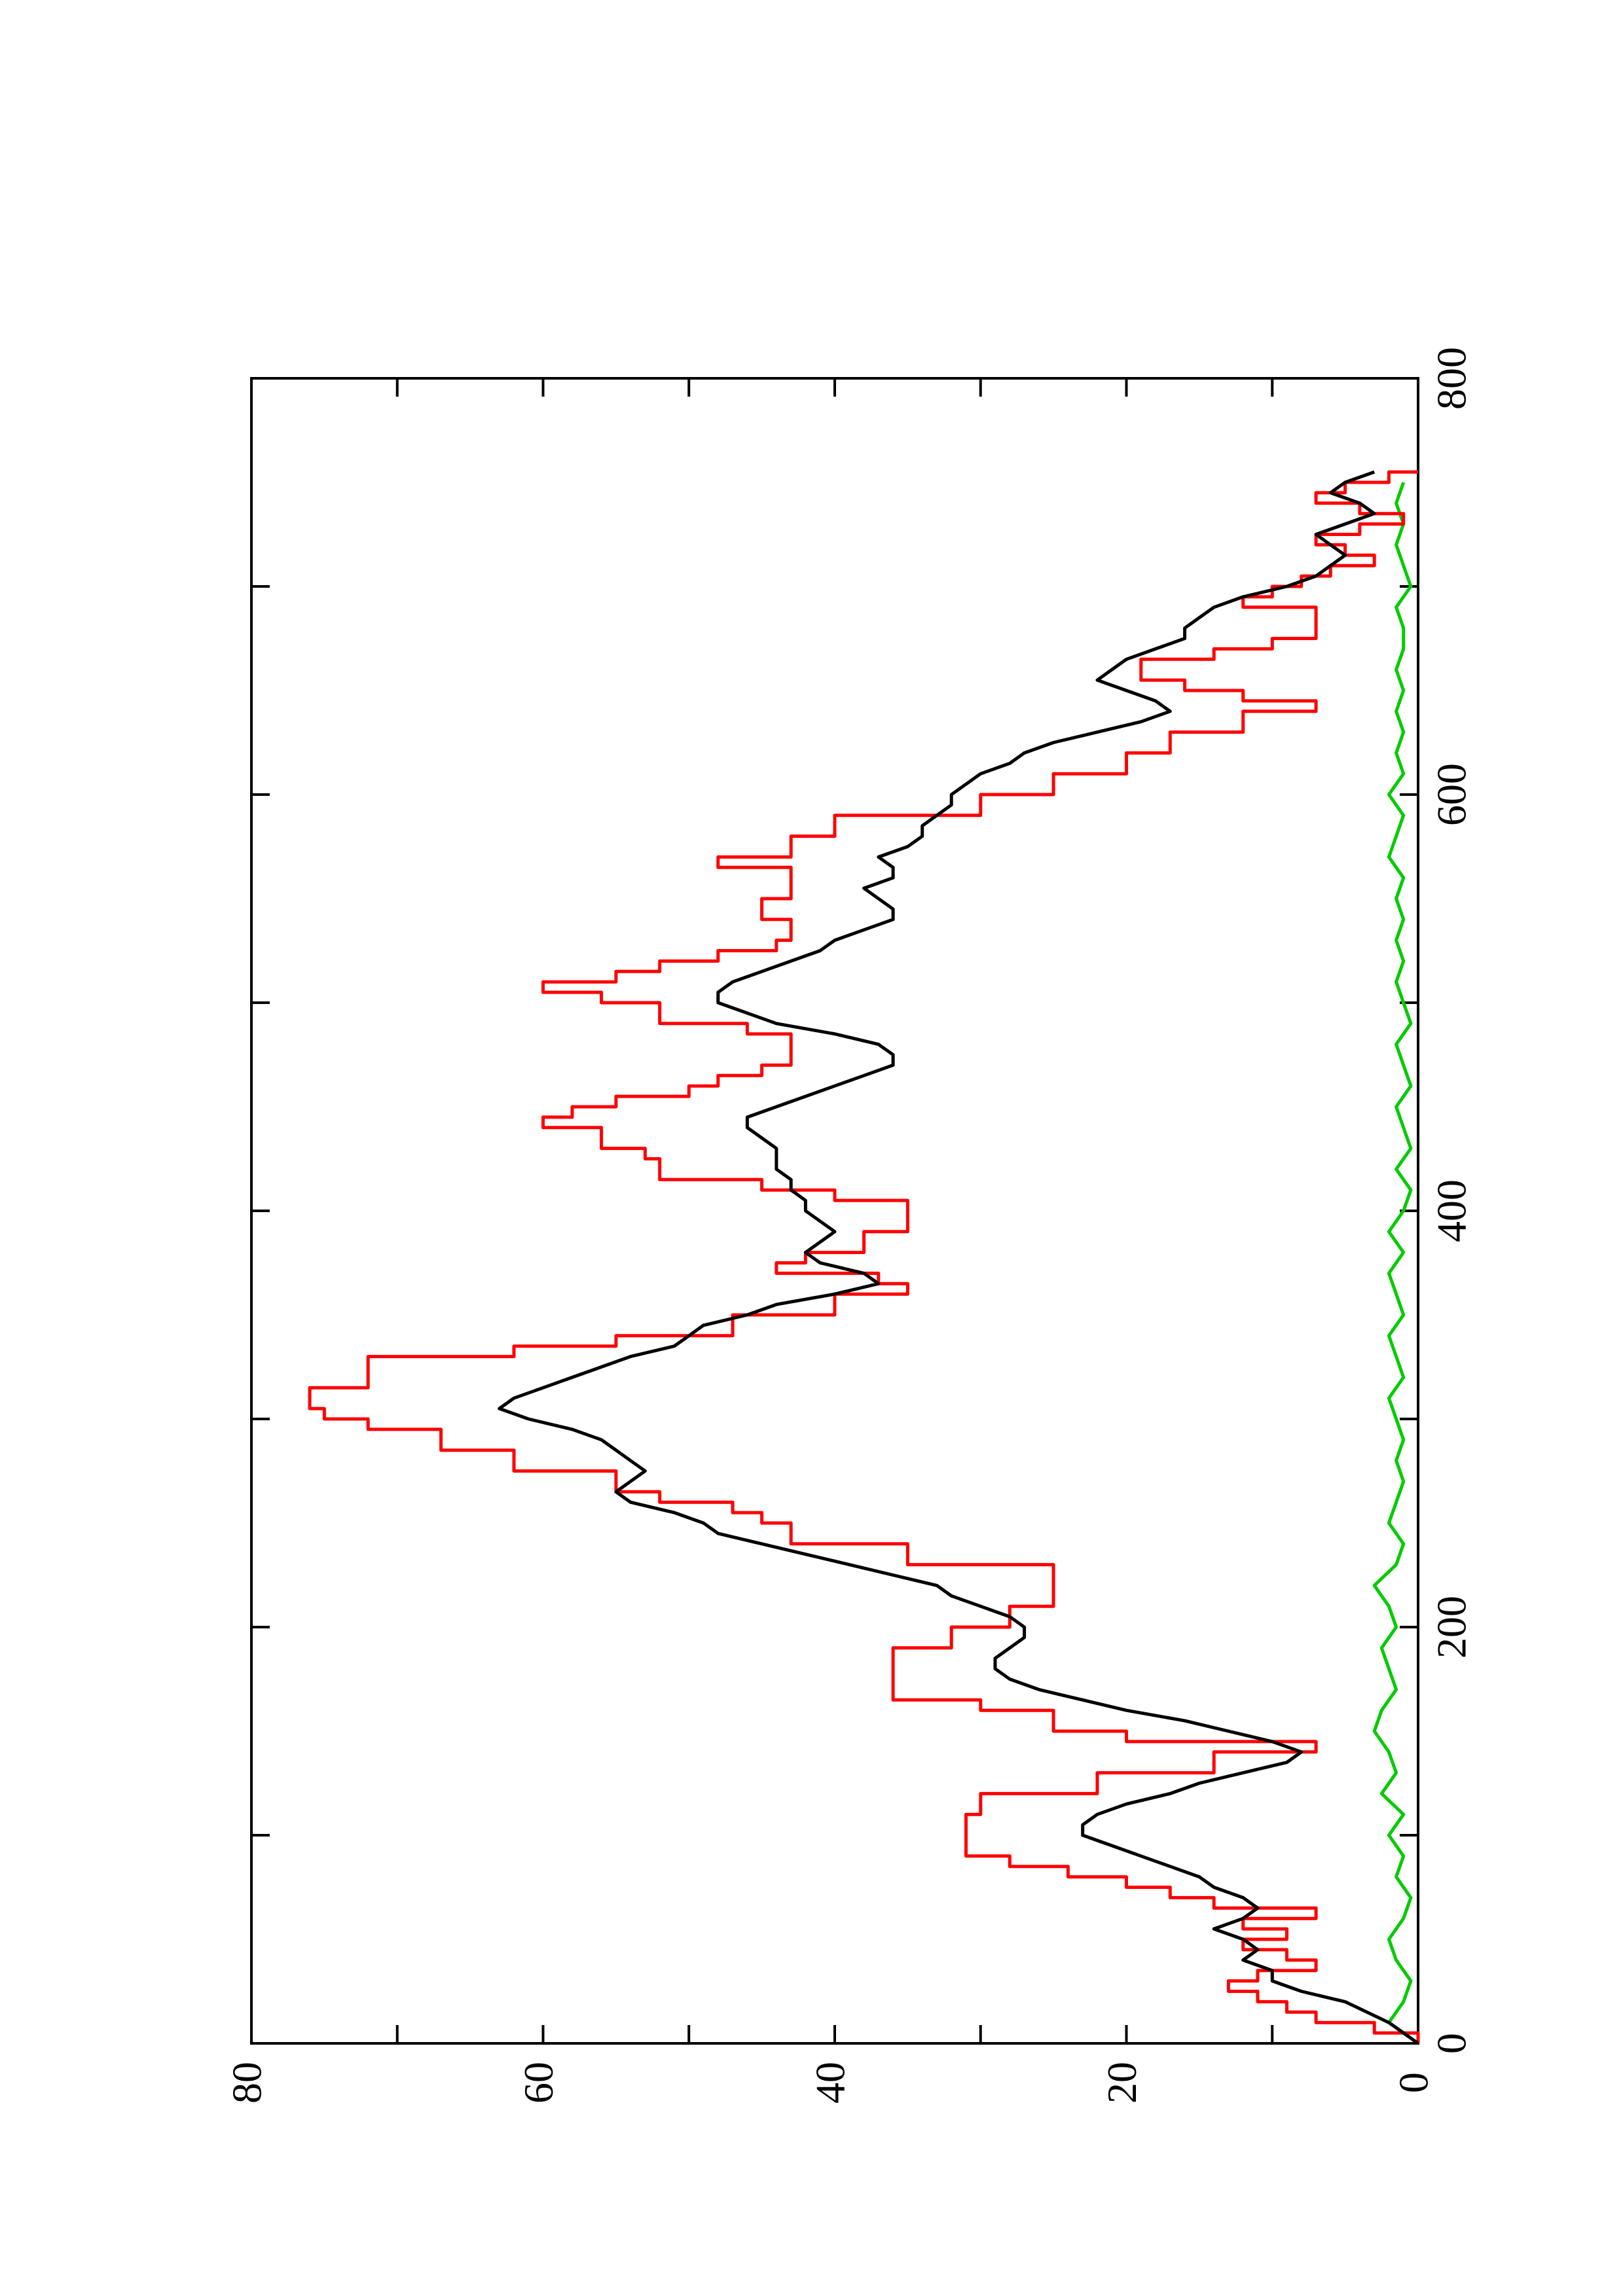 Image resolution: width=1623 pixels, height=2296 pixels. Describe the element at coordinates (1122, 2083) in the screenshot. I see `y-tick-label: 20` at that location.